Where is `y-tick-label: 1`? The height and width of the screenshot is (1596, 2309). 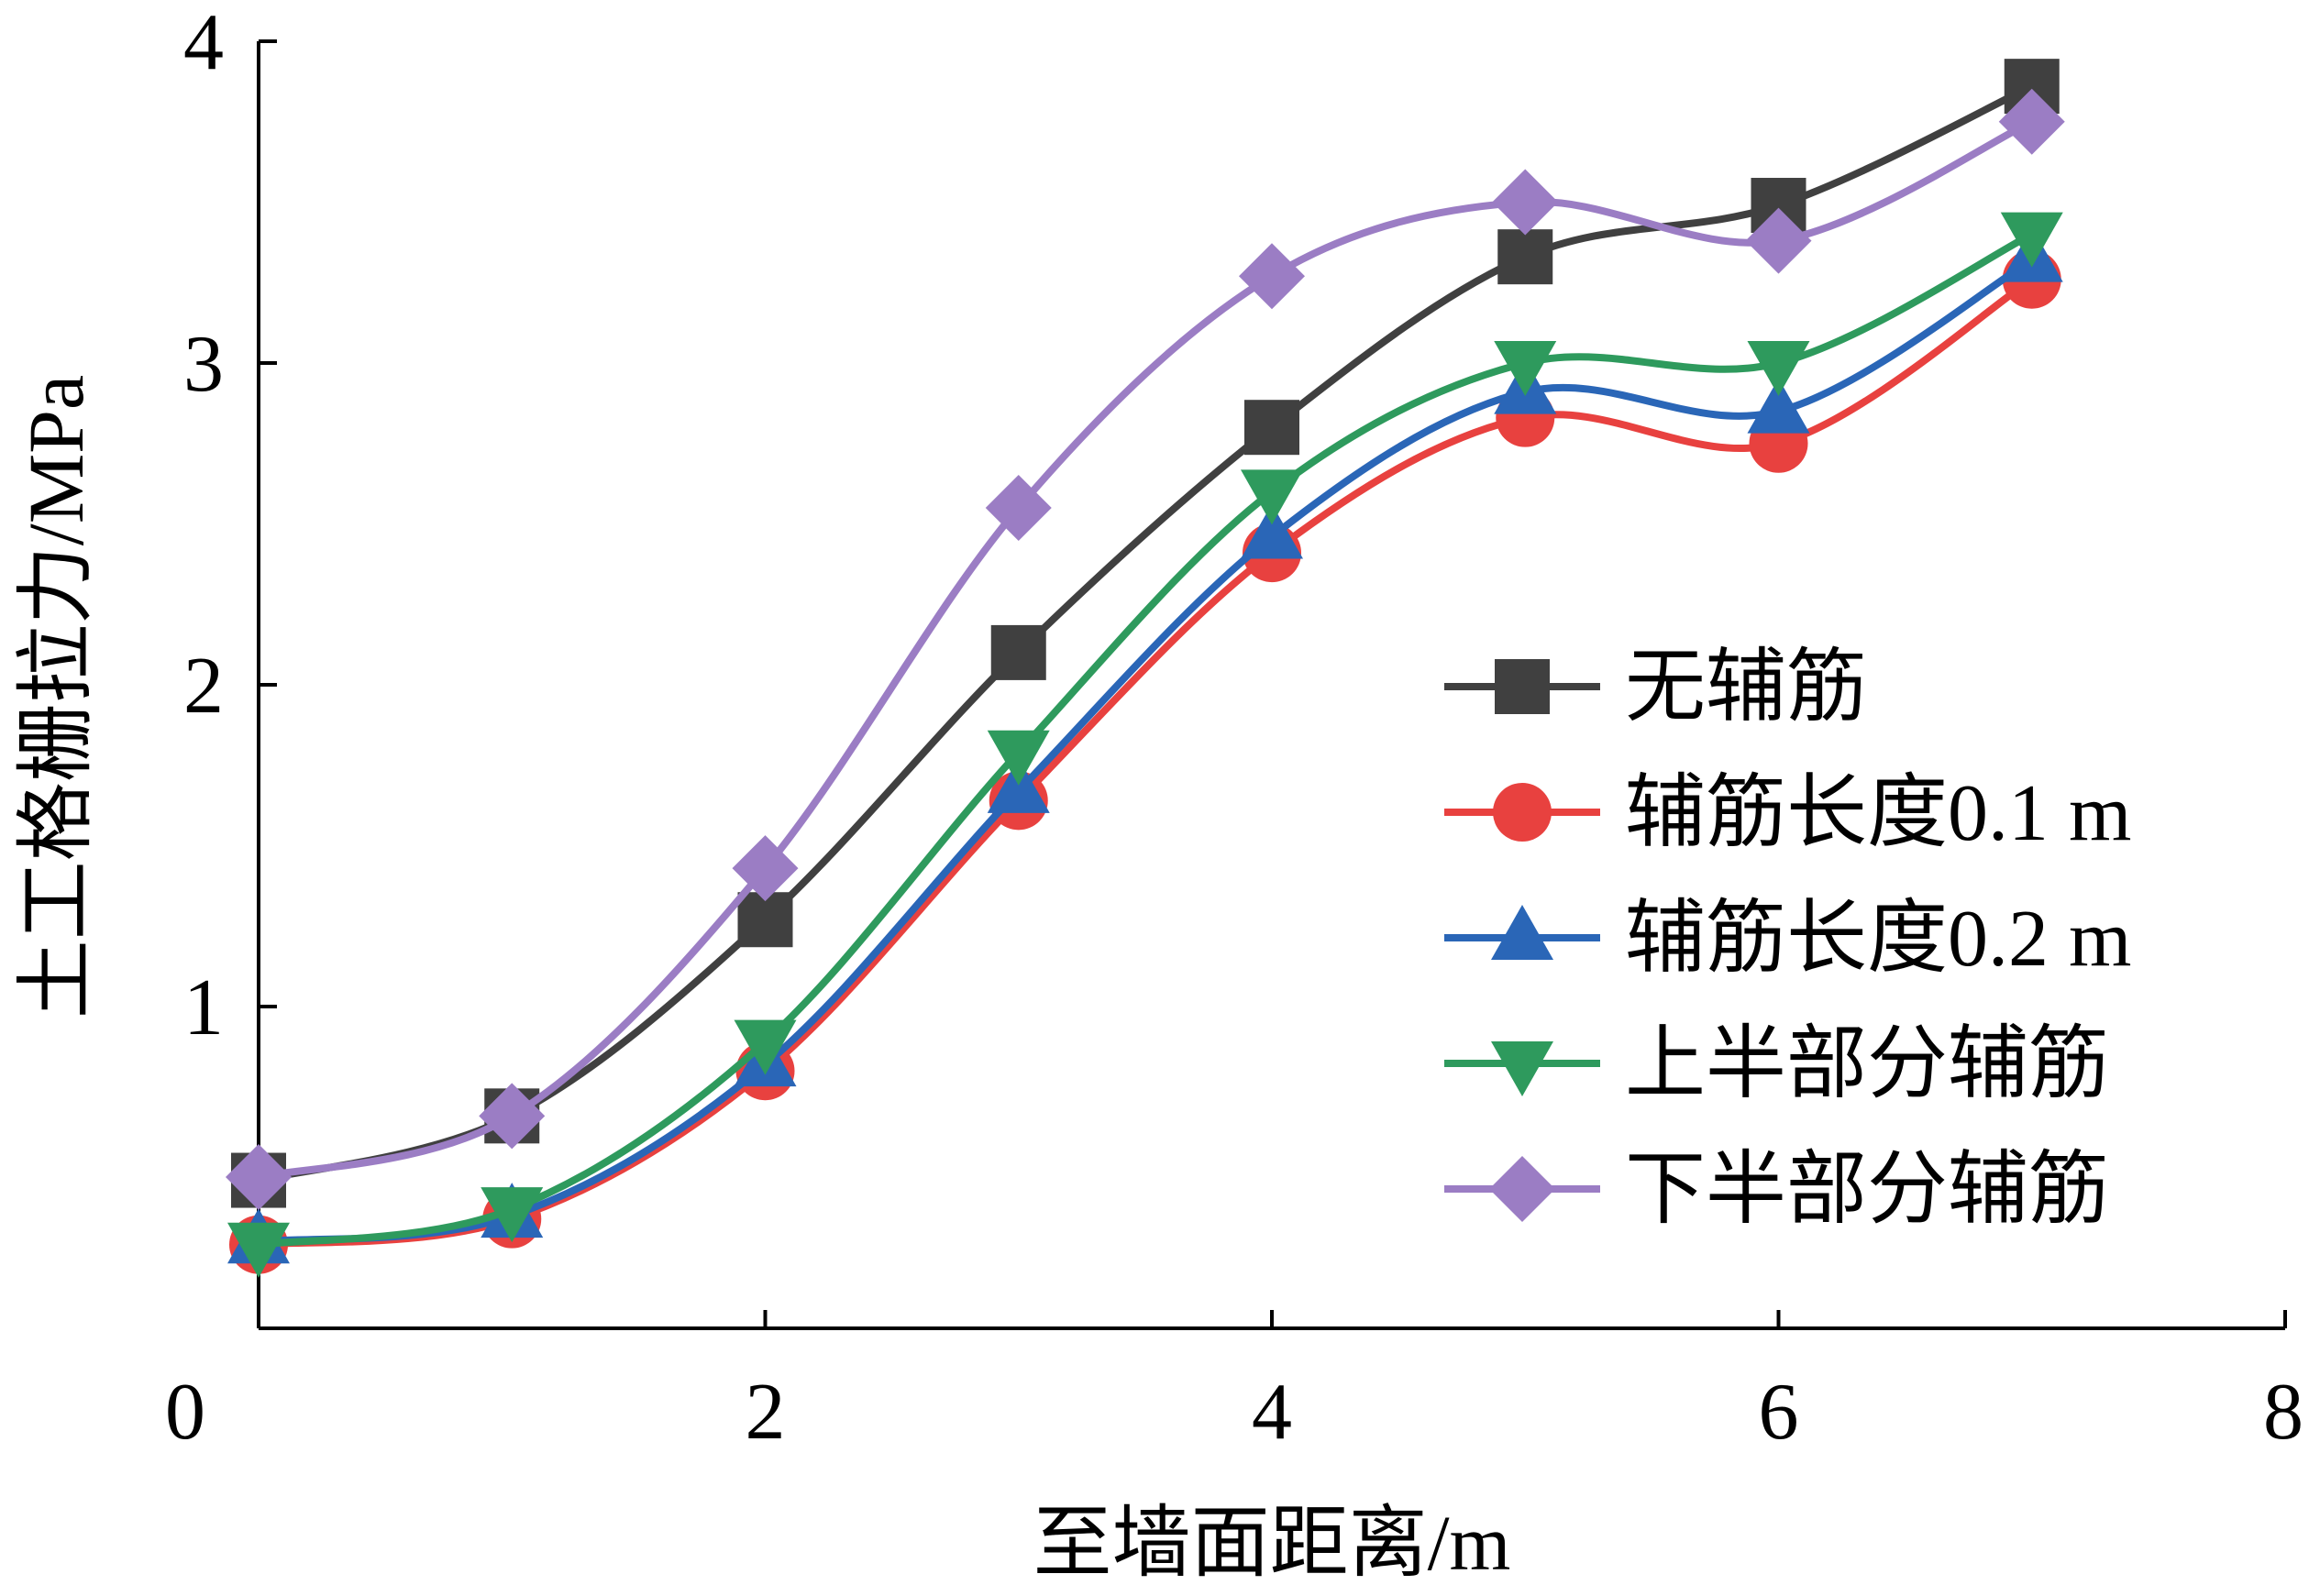 y-tick-label: 1 is located at coordinates (204, 1007).